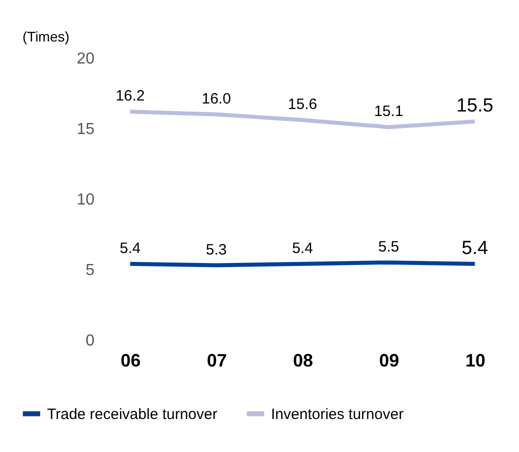 The width and height of the screenshot is (519, 452). What do you see at coordinates (85, 200) in the screenshot?
I see `y-tick-label: 10` at bounding box center [85, 200].